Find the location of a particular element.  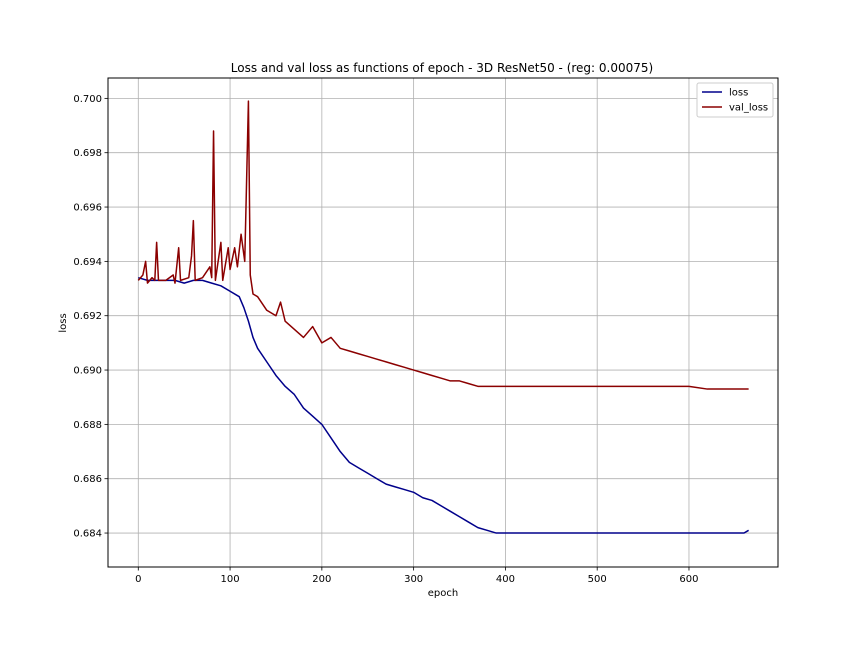

y-tick-label: 0.698 is located at coordinates (87, 153).